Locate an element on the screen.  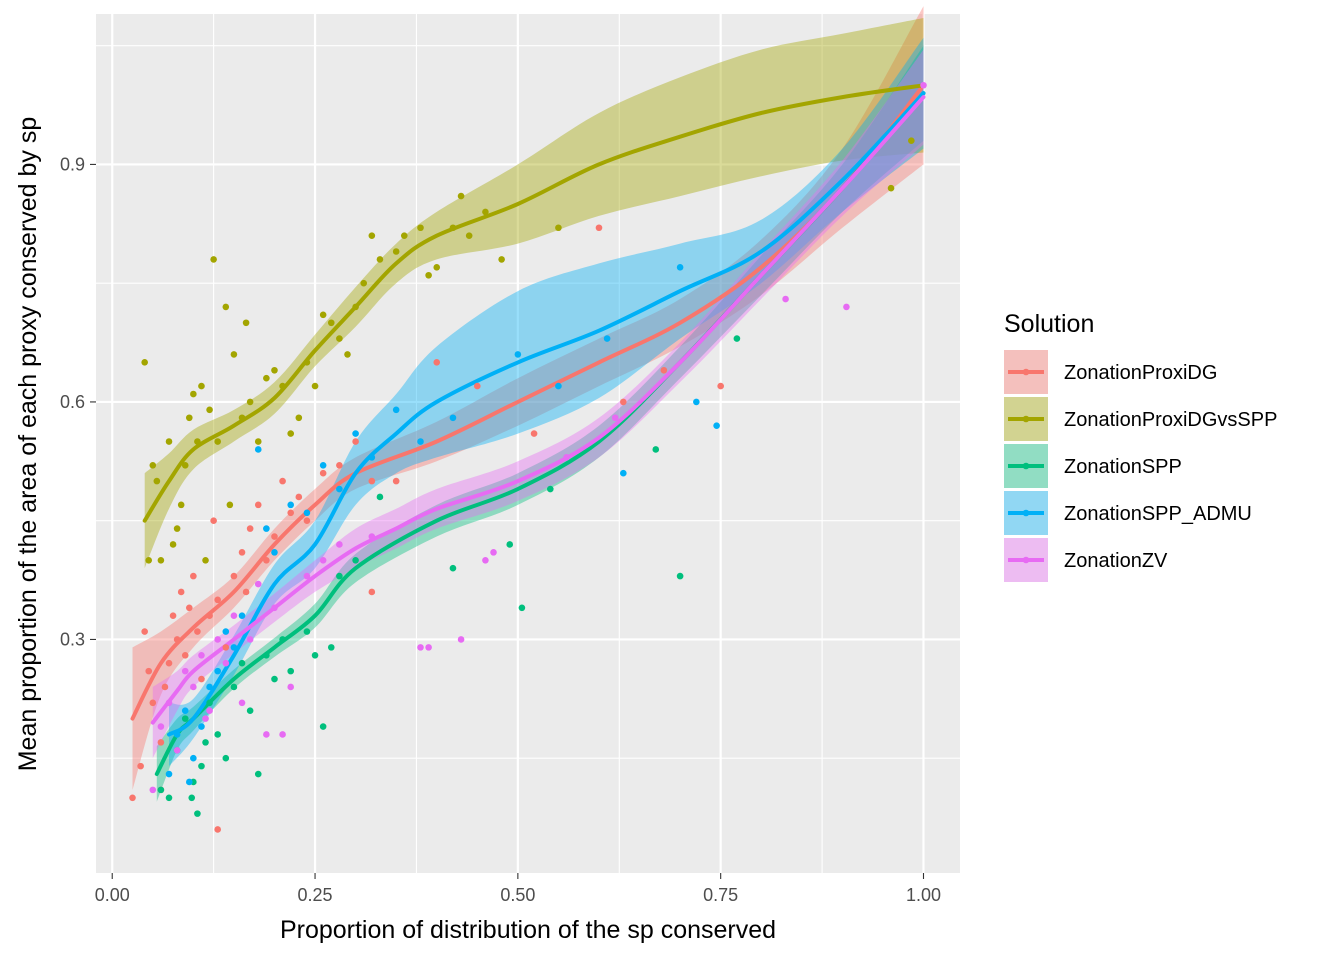
legend-label-zonationzv: ZonationZV is located at coordinates (1116, 561).